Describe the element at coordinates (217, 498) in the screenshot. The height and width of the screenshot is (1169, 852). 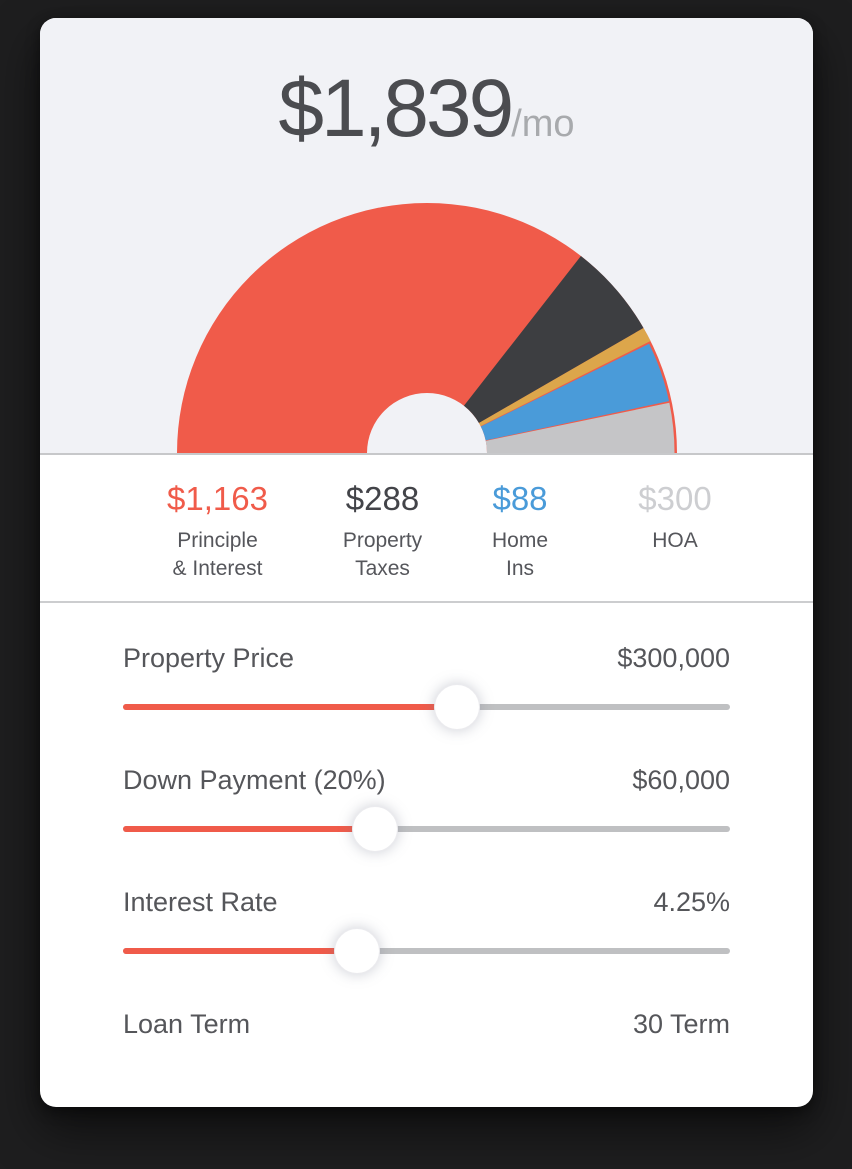
I see `legend-value-principle-interest: $1,163` at that location.